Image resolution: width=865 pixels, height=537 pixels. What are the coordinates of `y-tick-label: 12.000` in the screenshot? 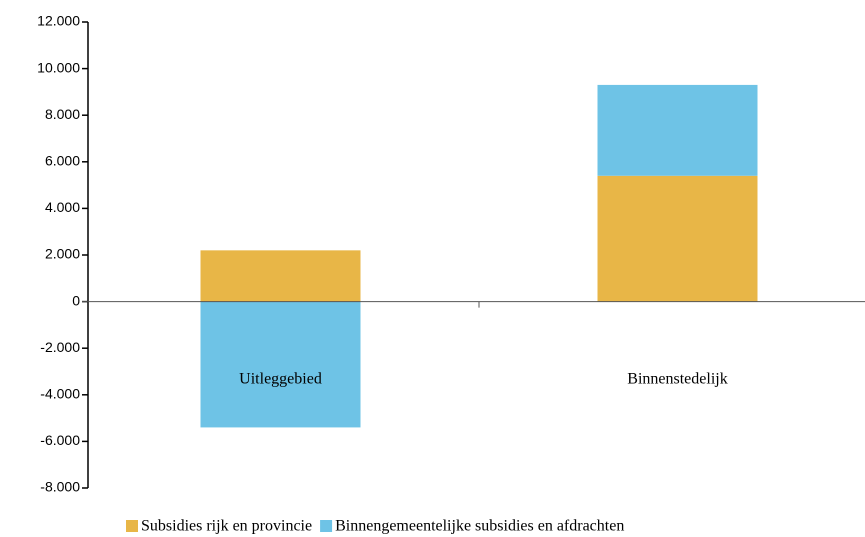 It's located at (58, 21).